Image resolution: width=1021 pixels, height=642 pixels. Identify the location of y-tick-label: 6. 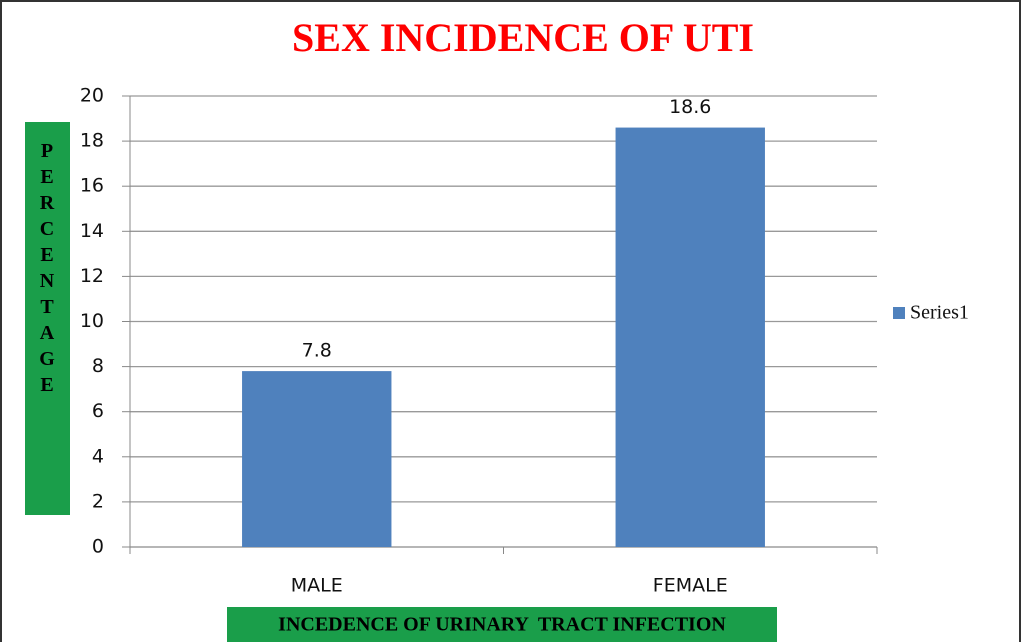
(98, 411).